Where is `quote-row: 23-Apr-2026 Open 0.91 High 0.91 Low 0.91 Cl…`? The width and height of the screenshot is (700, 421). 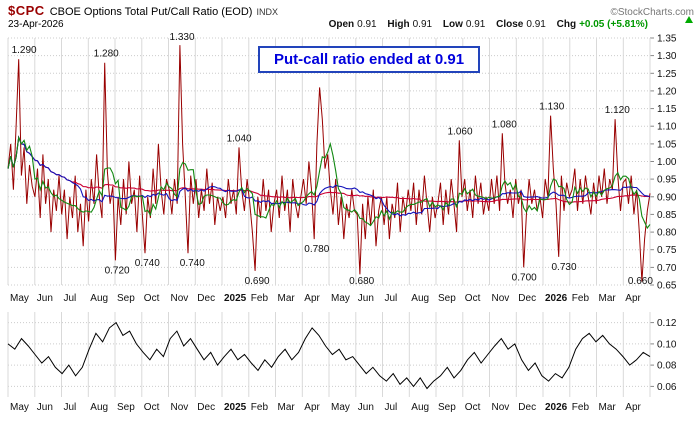 quote-row: 23-Apr-2026 Open 0.91 High 0.91 Low 0.91 Cl… is located at coordinates (350, 24).